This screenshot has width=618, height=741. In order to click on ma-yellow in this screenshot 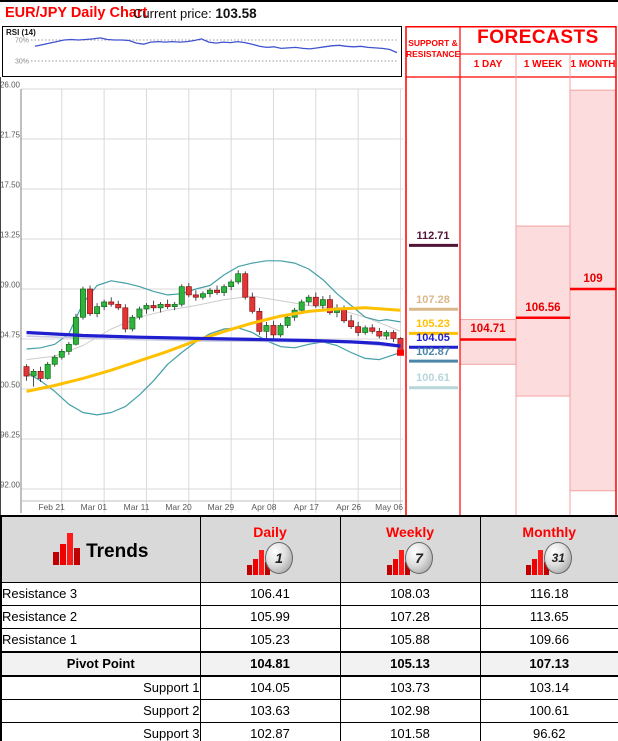, I will do `click(213, 349)`.